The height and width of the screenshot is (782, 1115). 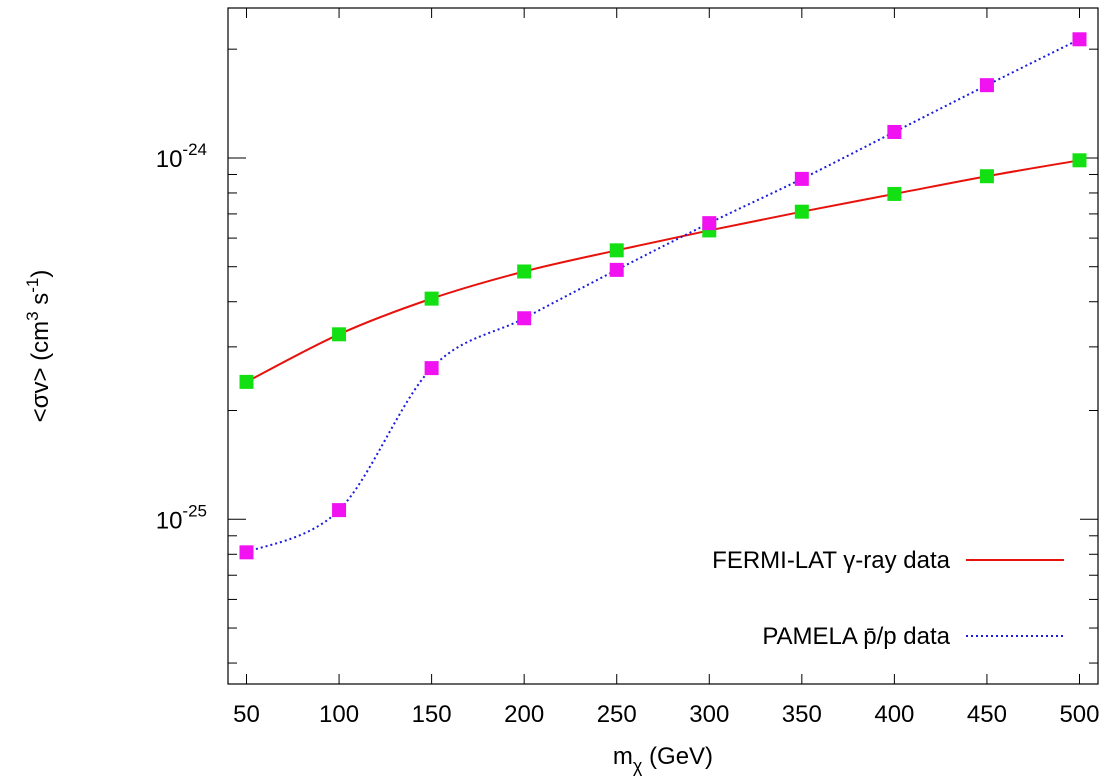 I want to click on x-tick-label: 100, so click(x=339, y=714).